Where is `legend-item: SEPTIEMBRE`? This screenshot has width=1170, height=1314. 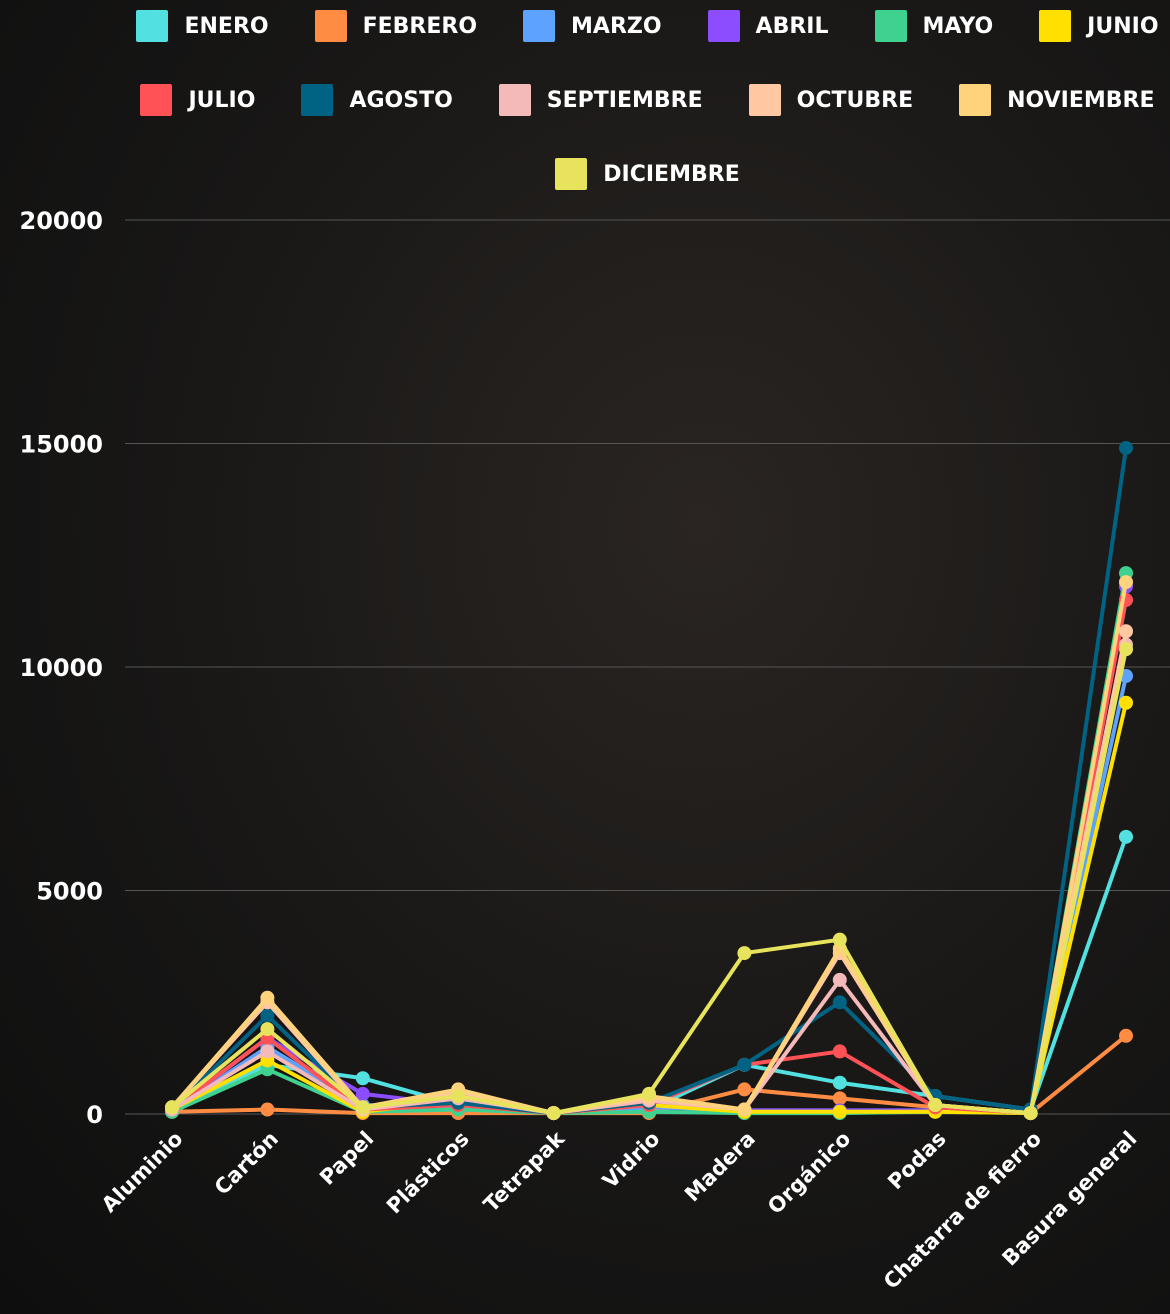 legend-item: SEPTIEMBRE is located at coordinates (600, 100).